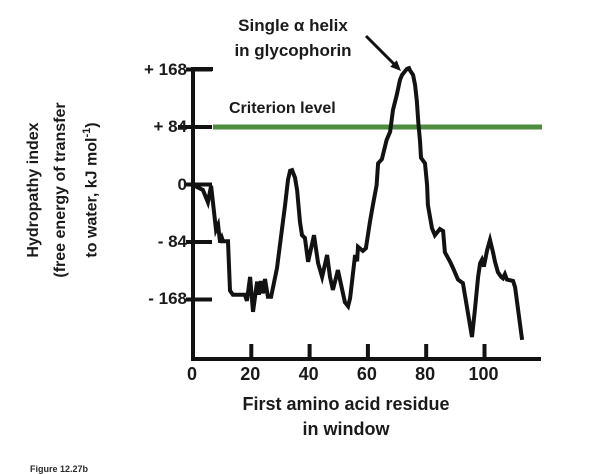 Image resolution: width=610 pixels, height=474 pixels. I want to click on peak-annotation: Single α helix in glycophorin, so click(293, 38).